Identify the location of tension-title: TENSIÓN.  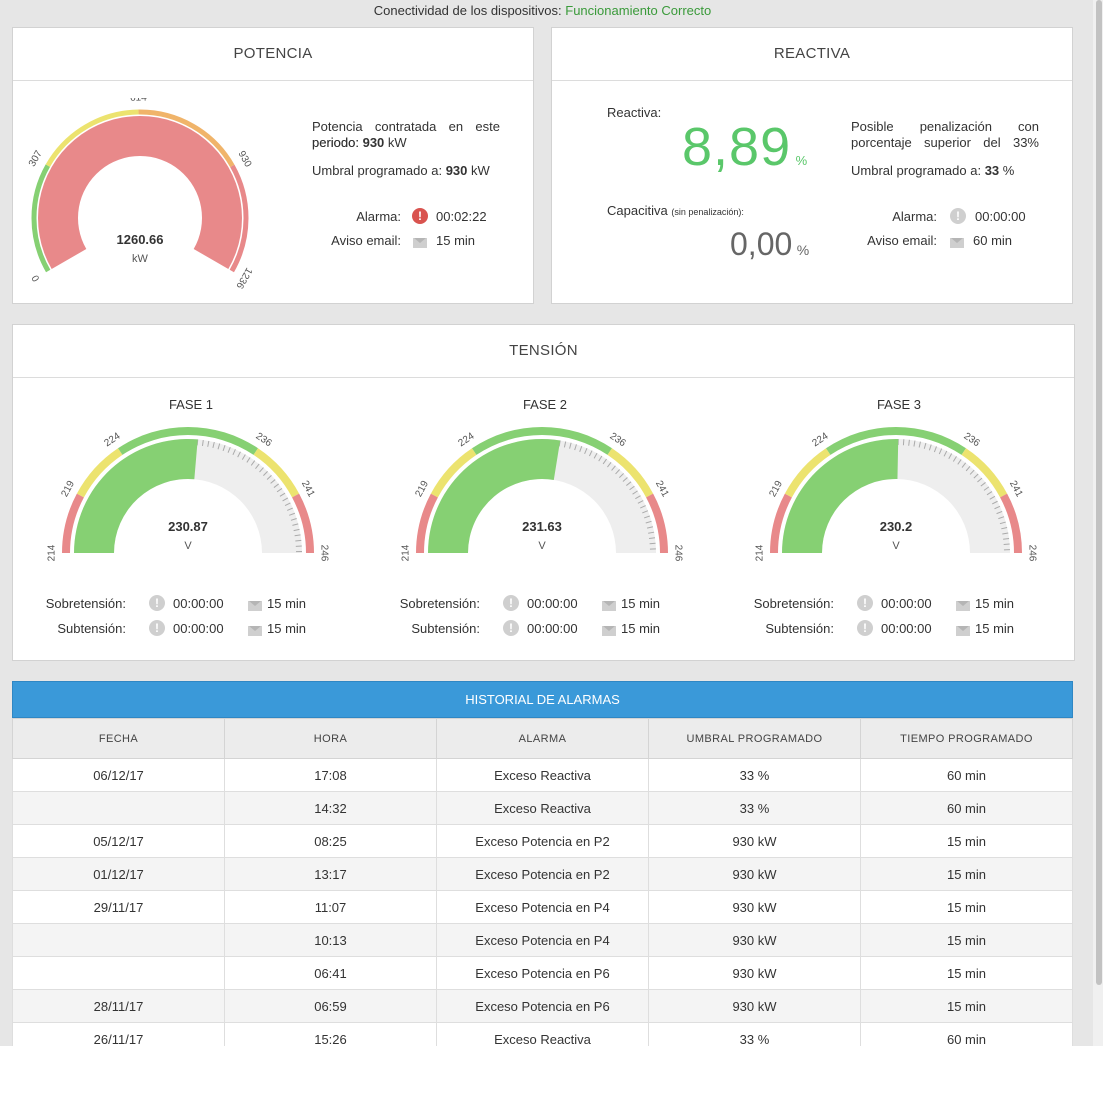
(543, 351).